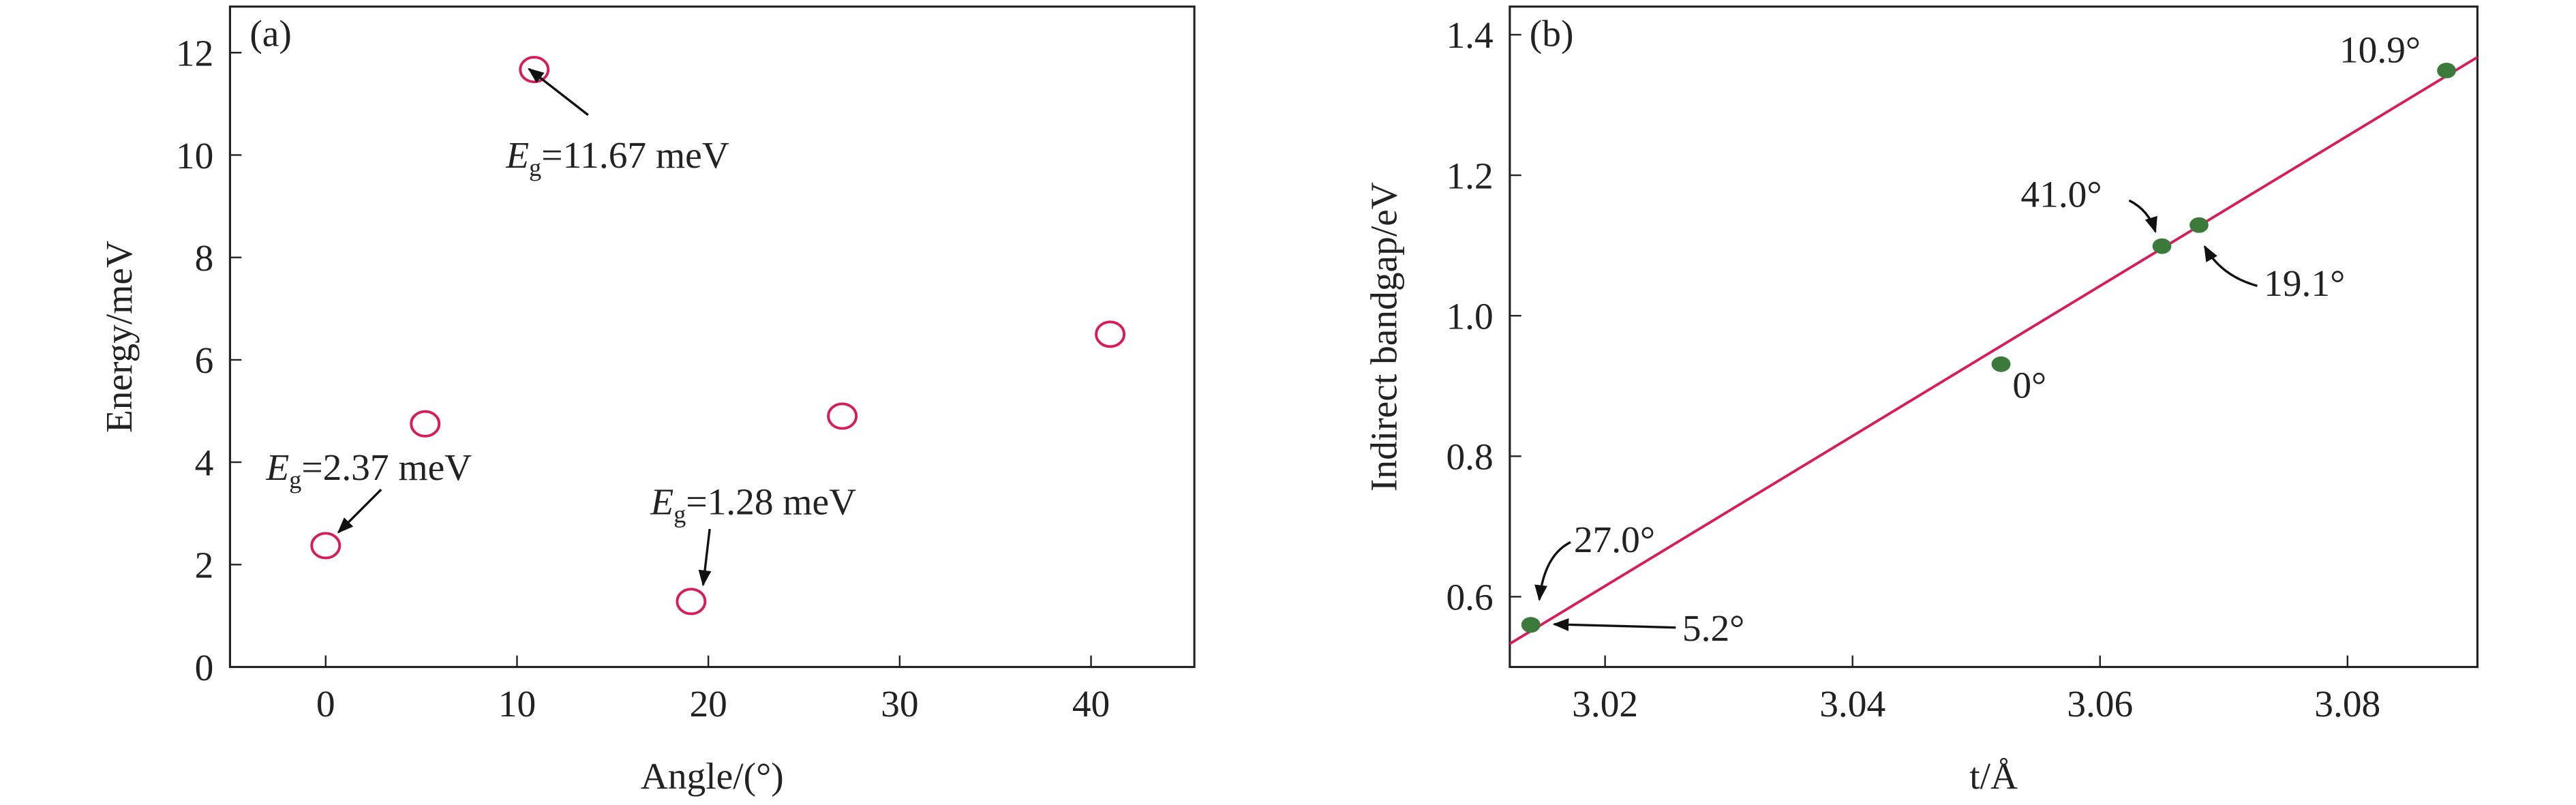 This screenshot has width=2576, height=805. I want to click on x-tick-label: 3.04, so click(1852, 704).